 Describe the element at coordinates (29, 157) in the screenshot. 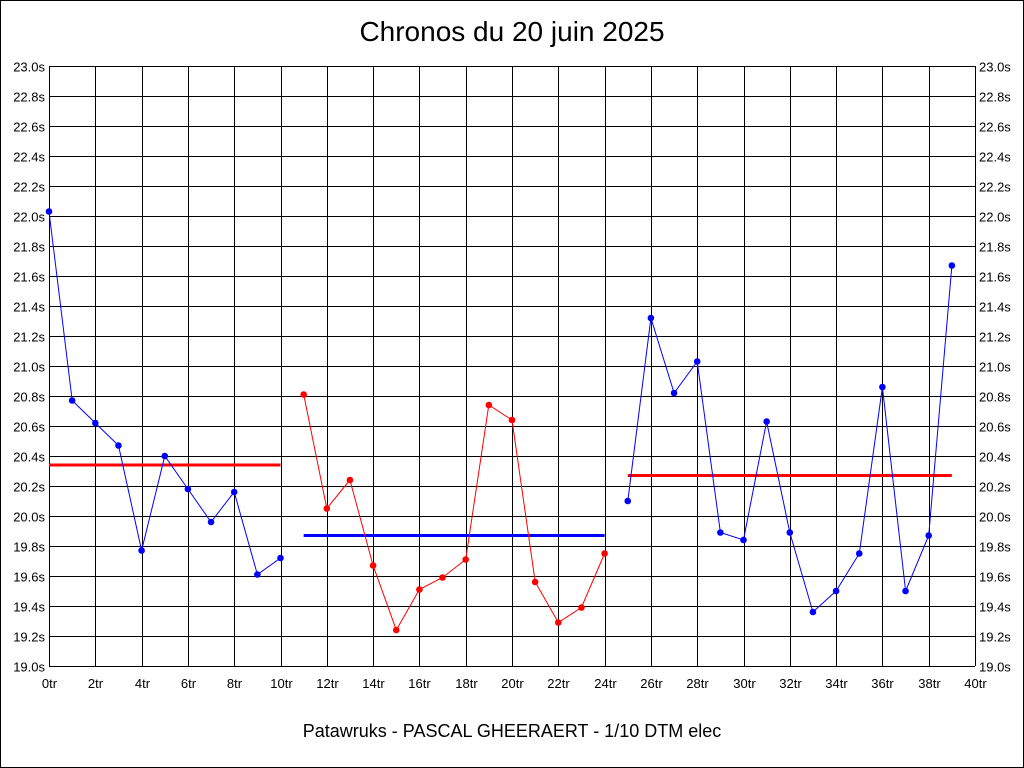

I see `y-tick-label-left: 22.4s` at that location.